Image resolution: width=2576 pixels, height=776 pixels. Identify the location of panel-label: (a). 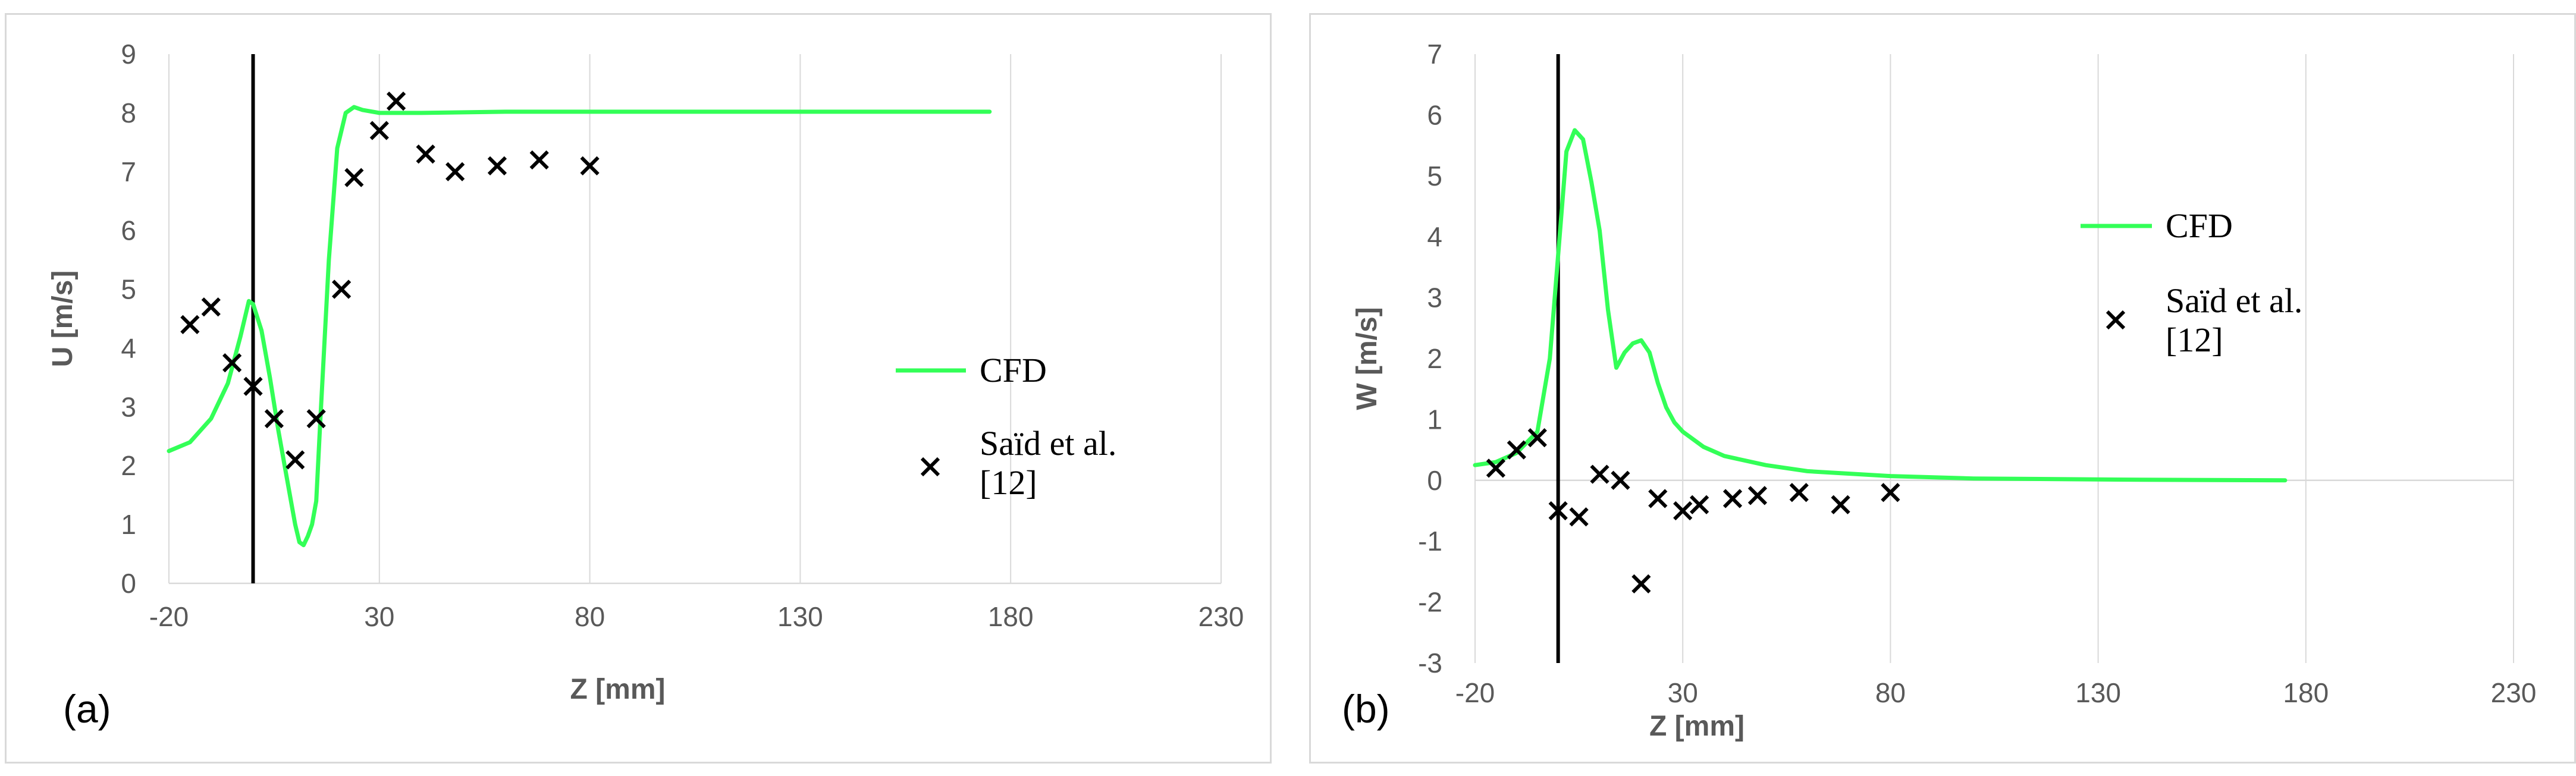
(87, 709).